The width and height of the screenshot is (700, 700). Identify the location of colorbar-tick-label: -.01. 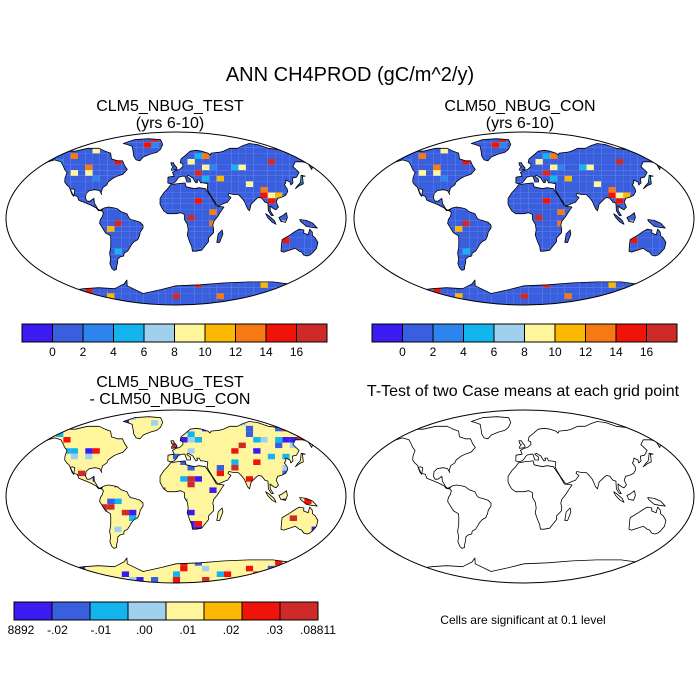
(101, 630).